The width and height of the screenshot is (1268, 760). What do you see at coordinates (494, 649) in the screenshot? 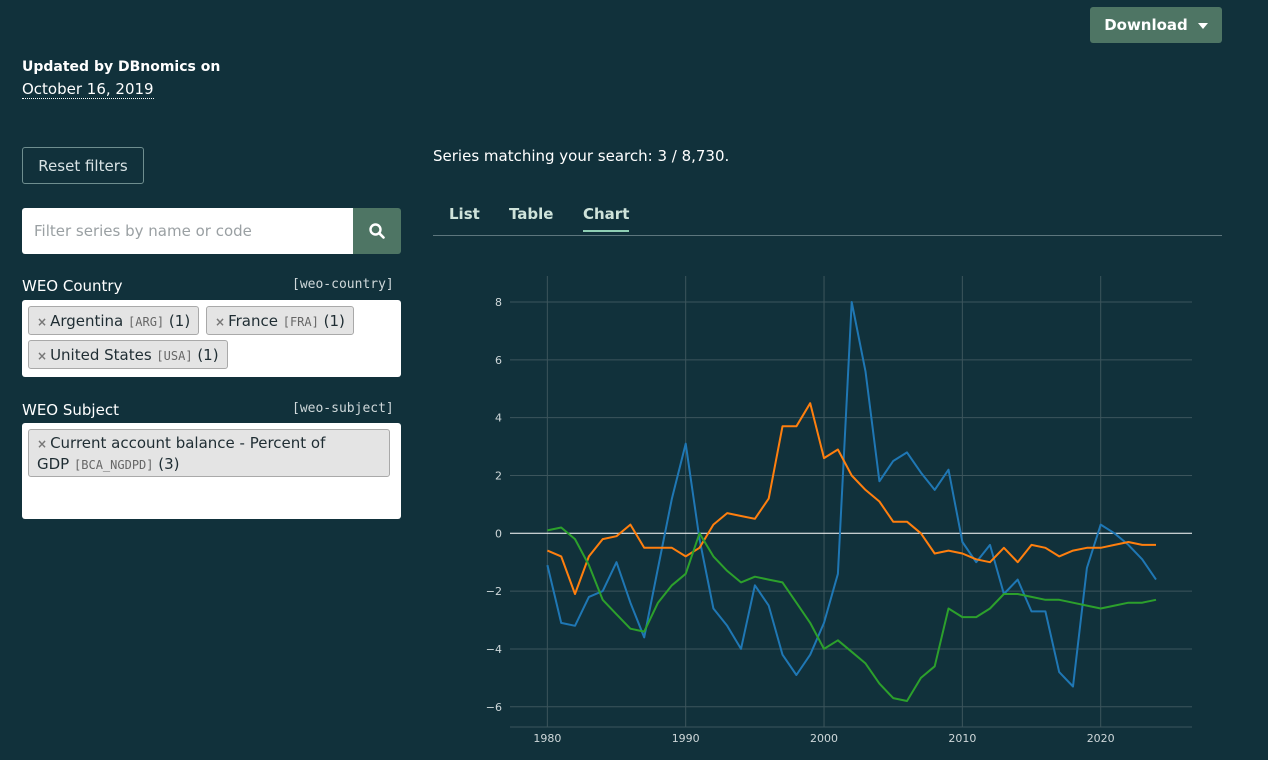
I see `y-tick-label: −4` at bounding box center [494, 649].